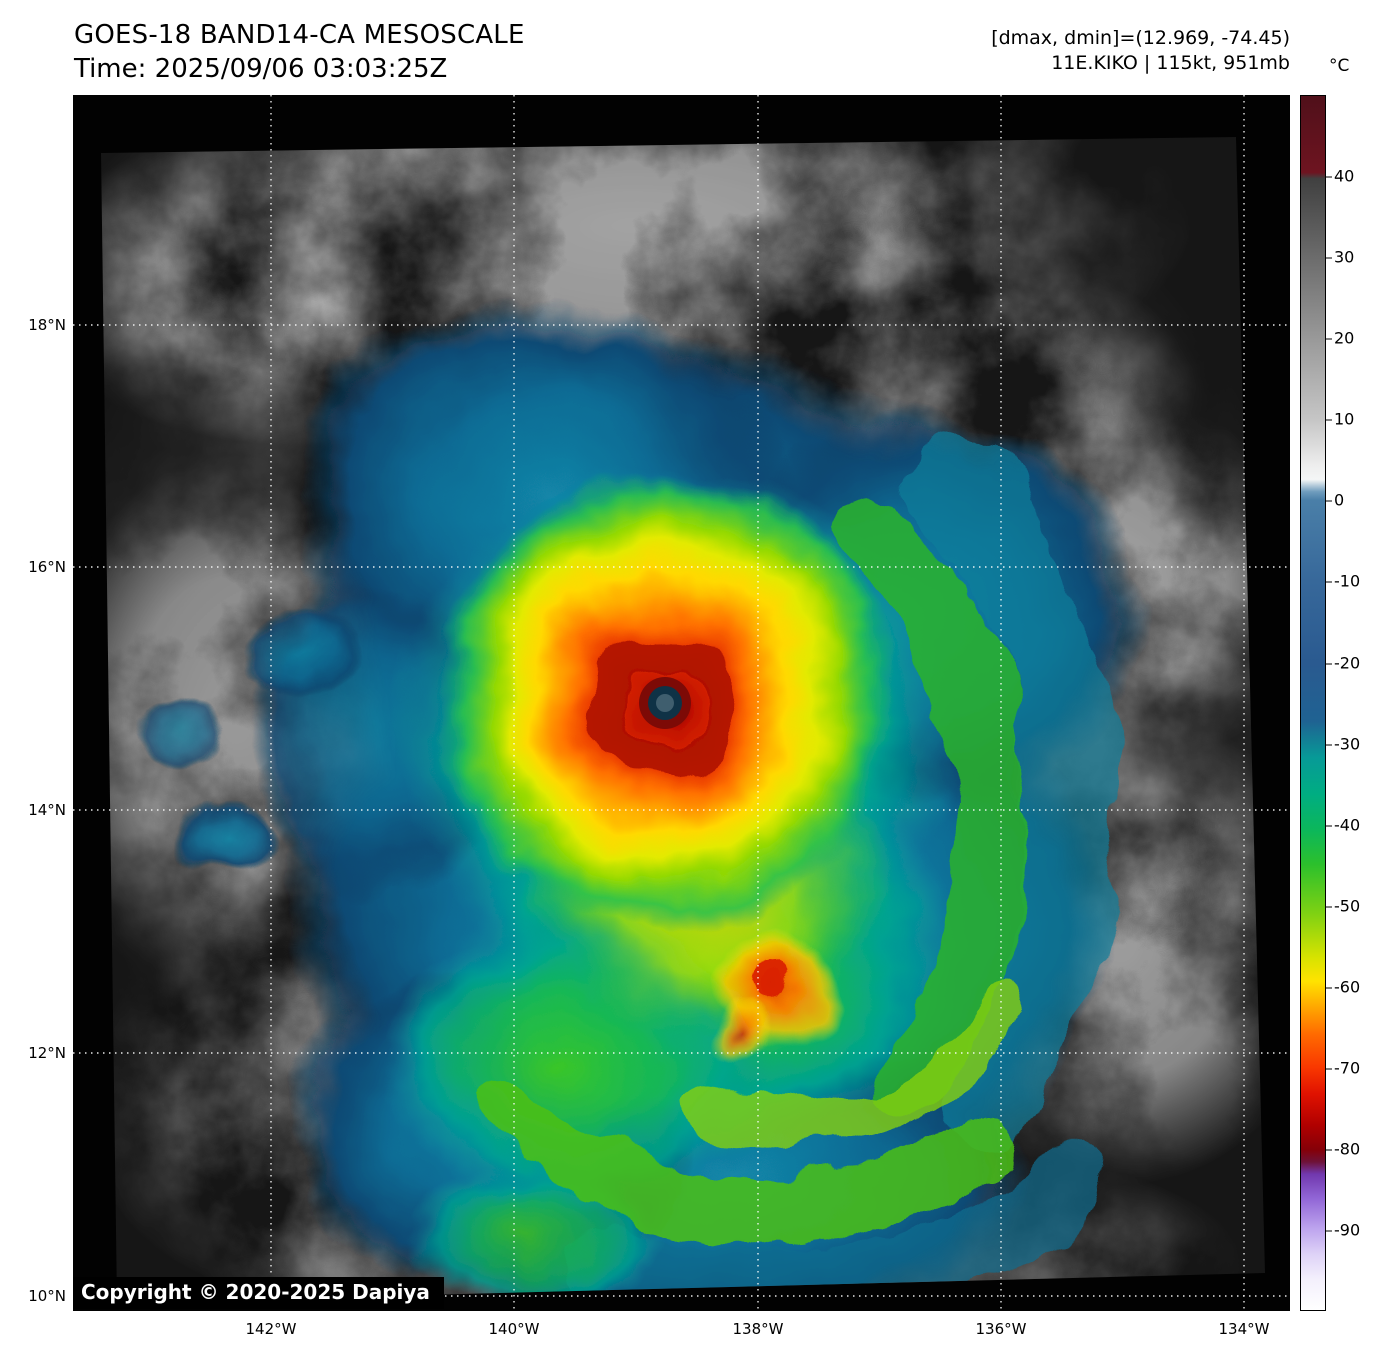 The image size is (1390, 1359). Describe the element at coordinates (1334, 500) in the screenshot. I see `colorbar-tick-label: 0` at that location.